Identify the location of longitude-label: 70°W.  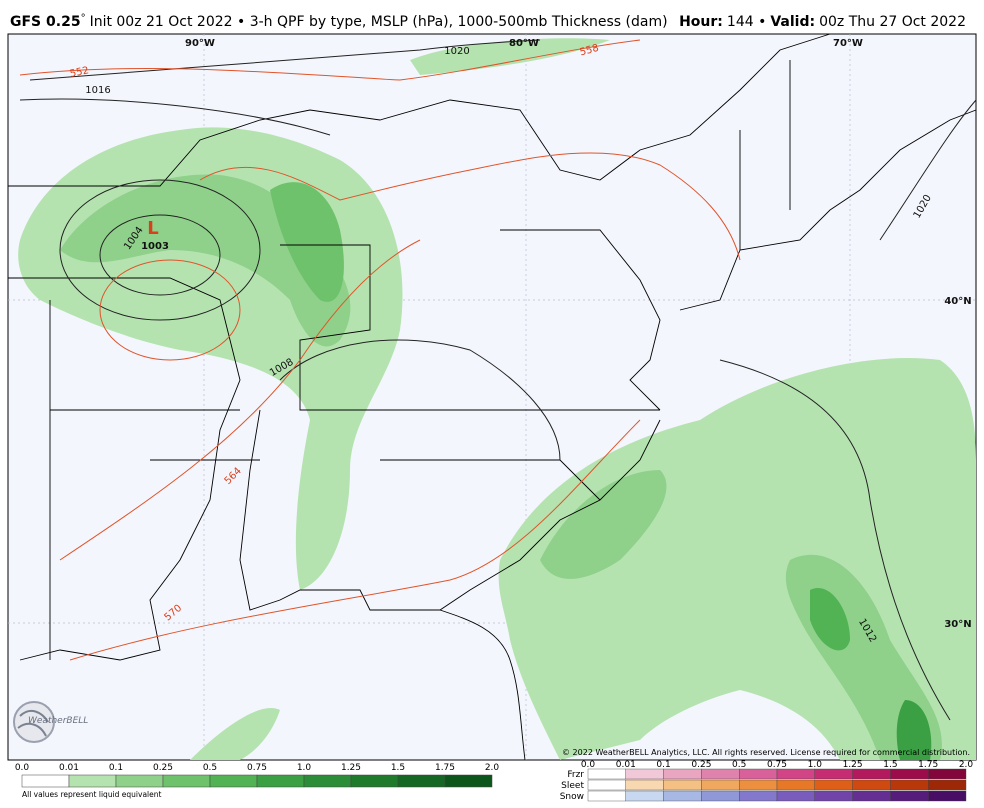
(848, 43).